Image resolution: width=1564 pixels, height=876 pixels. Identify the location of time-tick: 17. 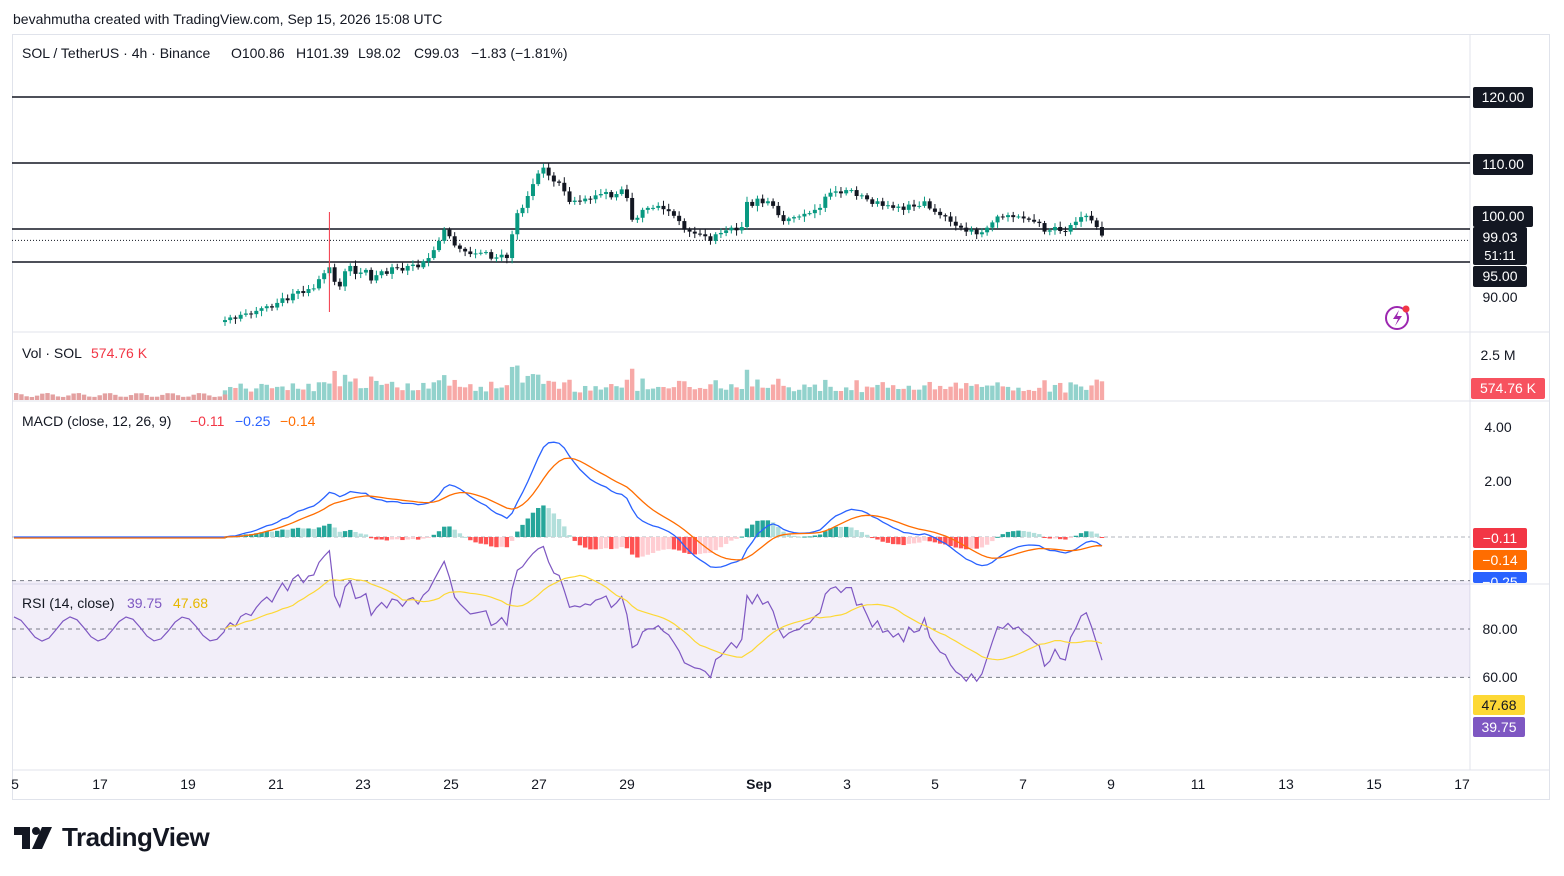
(100, 784).